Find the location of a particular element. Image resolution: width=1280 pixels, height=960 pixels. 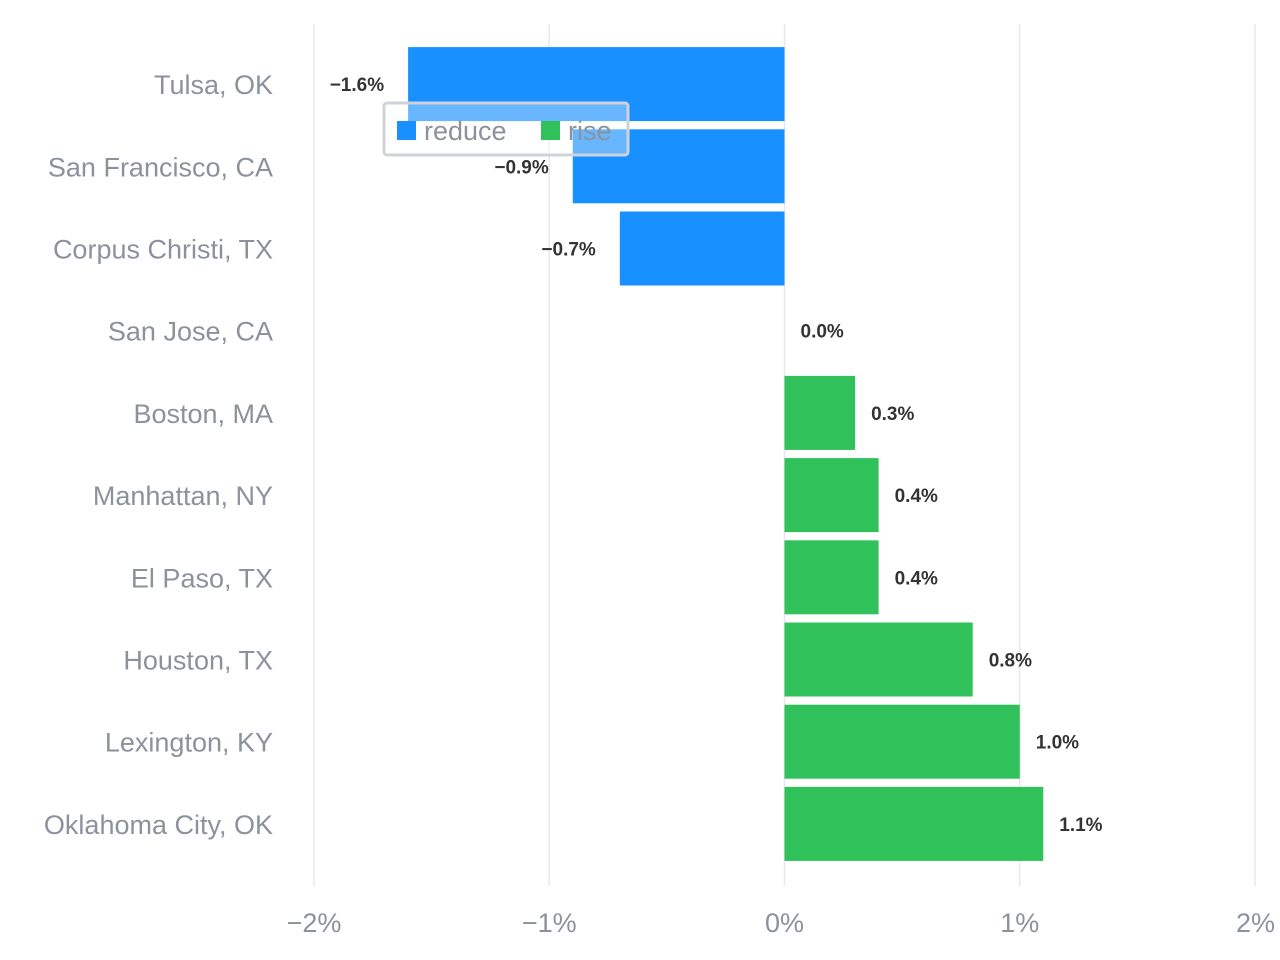

x-tick-label: 0% is located at coordinates (784, 923).